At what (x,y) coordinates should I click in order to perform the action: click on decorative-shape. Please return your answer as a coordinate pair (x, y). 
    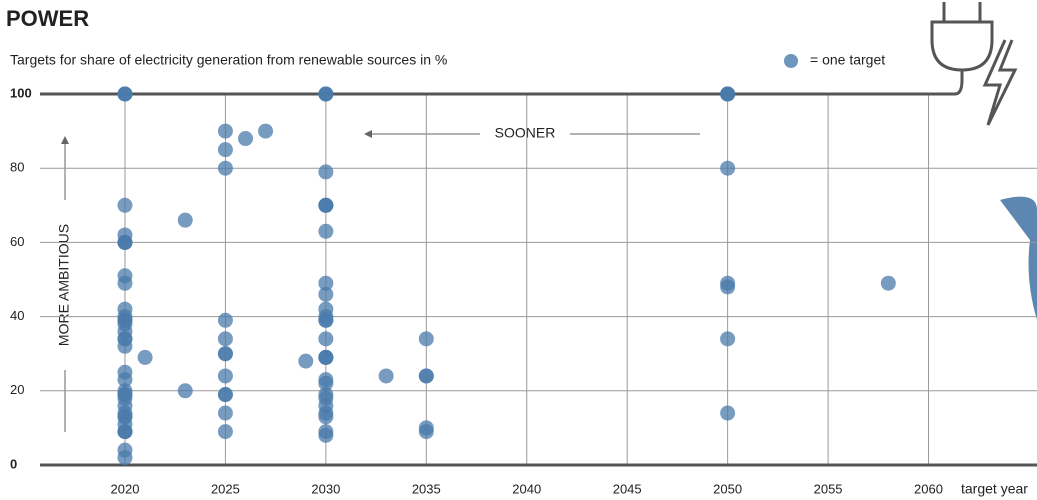
    Looking at the image, I should click on (1018, 258).